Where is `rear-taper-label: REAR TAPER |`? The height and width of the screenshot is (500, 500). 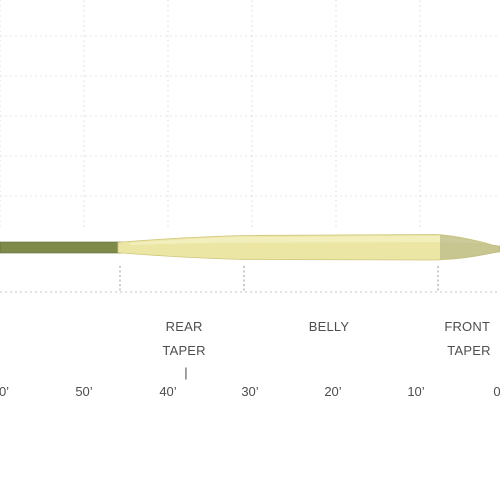 rear-taper-label: REAR TAPER | is located at coordinates (185, 349).